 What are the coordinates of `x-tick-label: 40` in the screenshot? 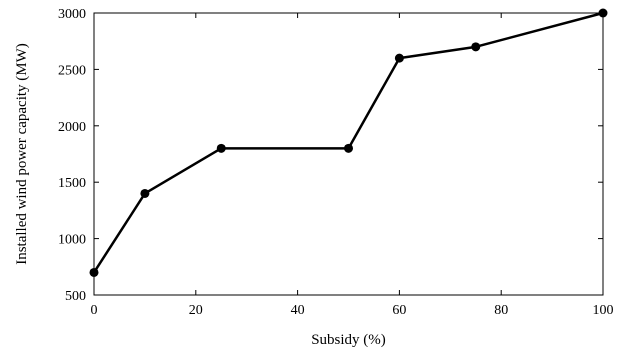 It's located at (298, 310).